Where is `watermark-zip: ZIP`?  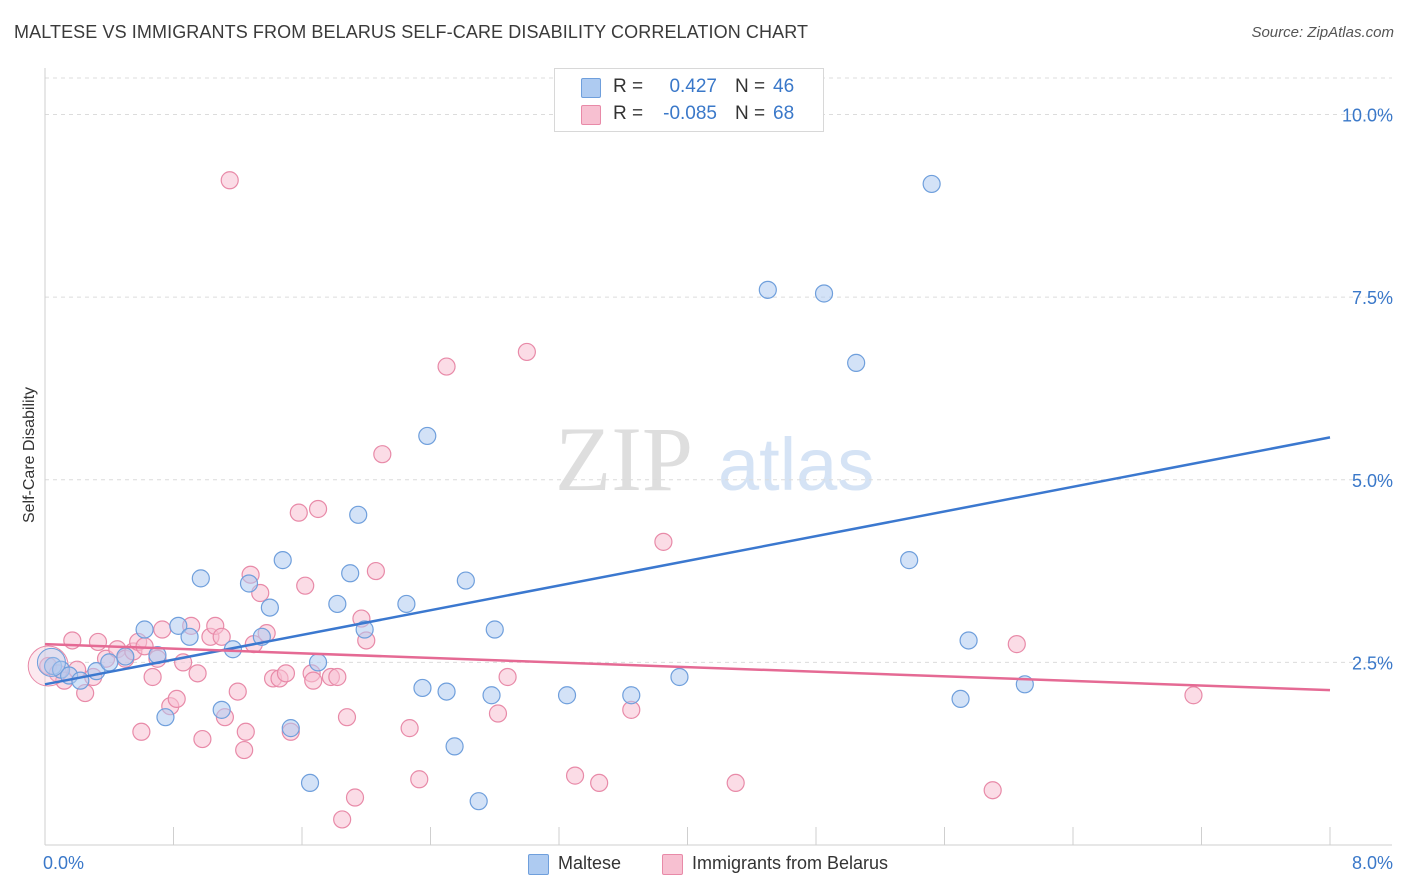
watermark-zip: ZIP is located at coordinates (624, 459).